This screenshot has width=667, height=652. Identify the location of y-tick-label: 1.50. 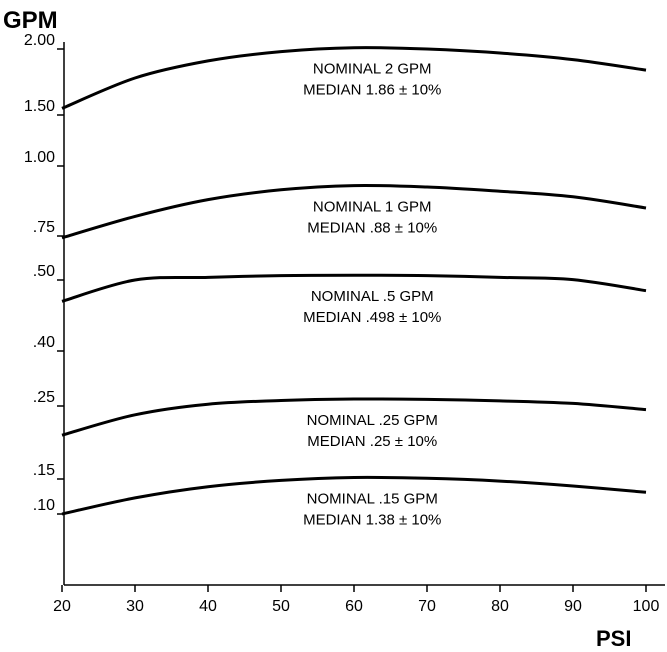
(39, 106).